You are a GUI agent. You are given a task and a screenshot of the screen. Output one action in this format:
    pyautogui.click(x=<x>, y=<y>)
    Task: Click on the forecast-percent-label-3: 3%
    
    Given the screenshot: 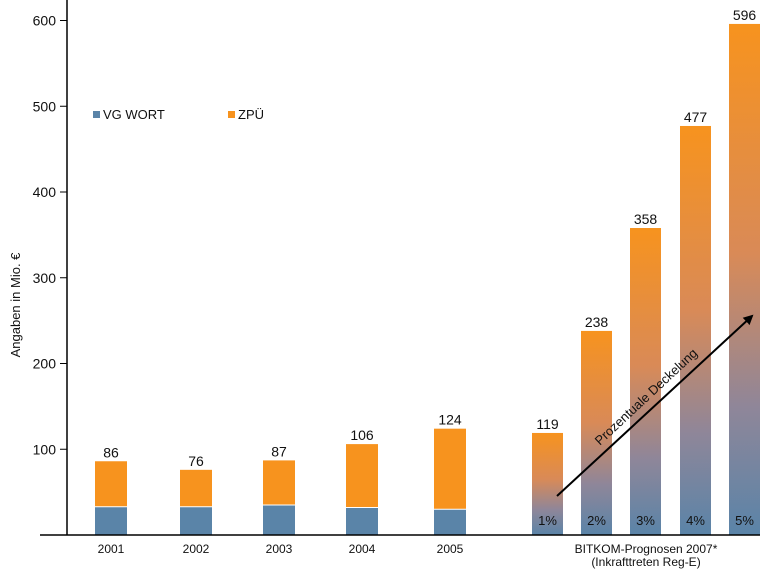 What is the action you would take?
    pyautogui.click(x=645, y=520)
    